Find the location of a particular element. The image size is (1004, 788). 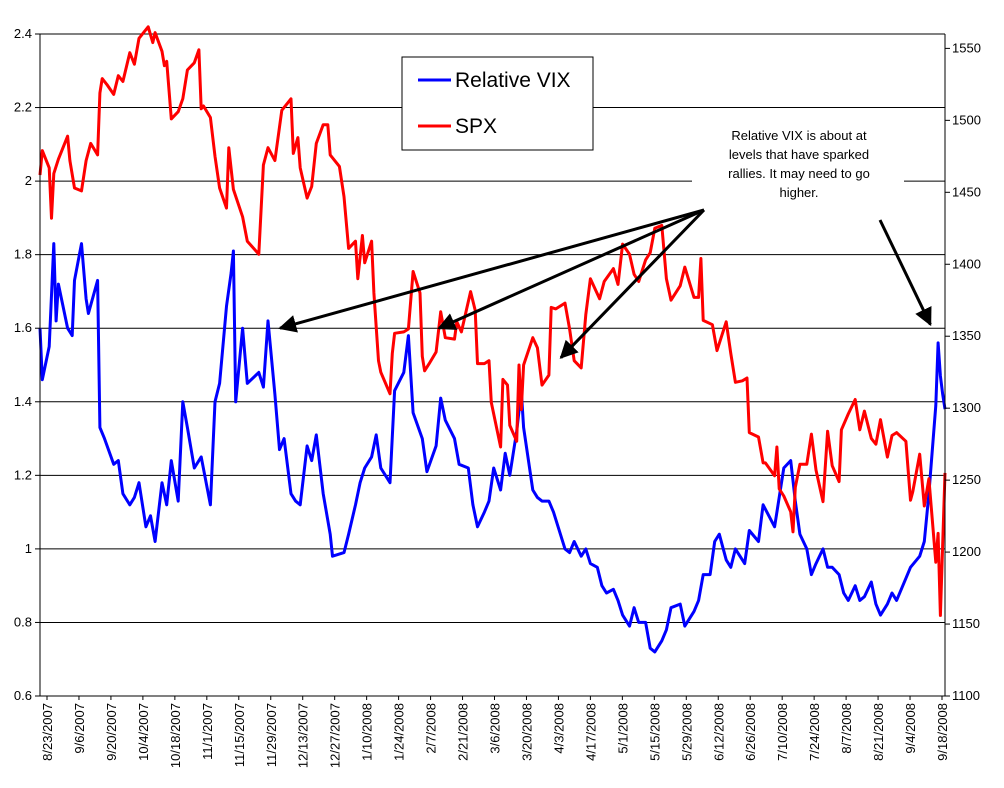

right-tick-label: 1500 is located at coordinates (966, 119).